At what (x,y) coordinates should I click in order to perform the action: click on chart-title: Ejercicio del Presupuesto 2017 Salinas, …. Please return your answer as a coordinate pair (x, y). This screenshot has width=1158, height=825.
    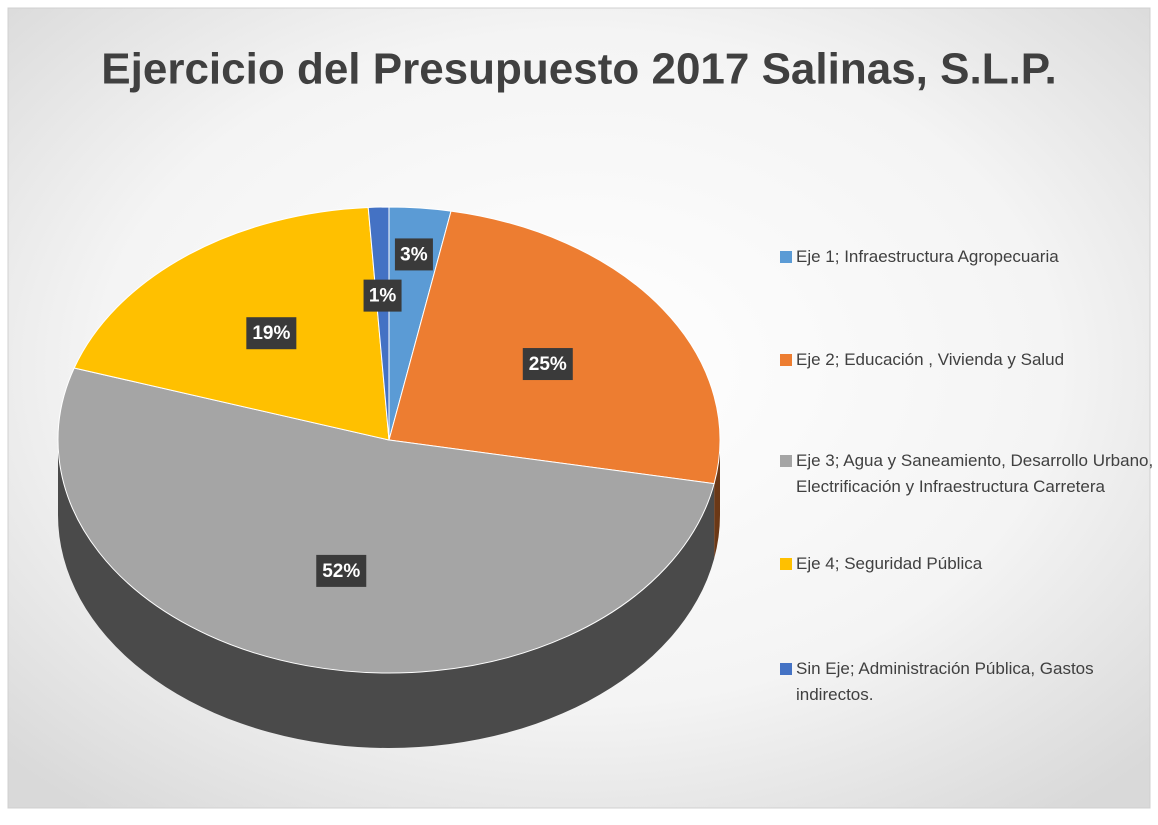
    Looking at the image, I should click on (578, 69).